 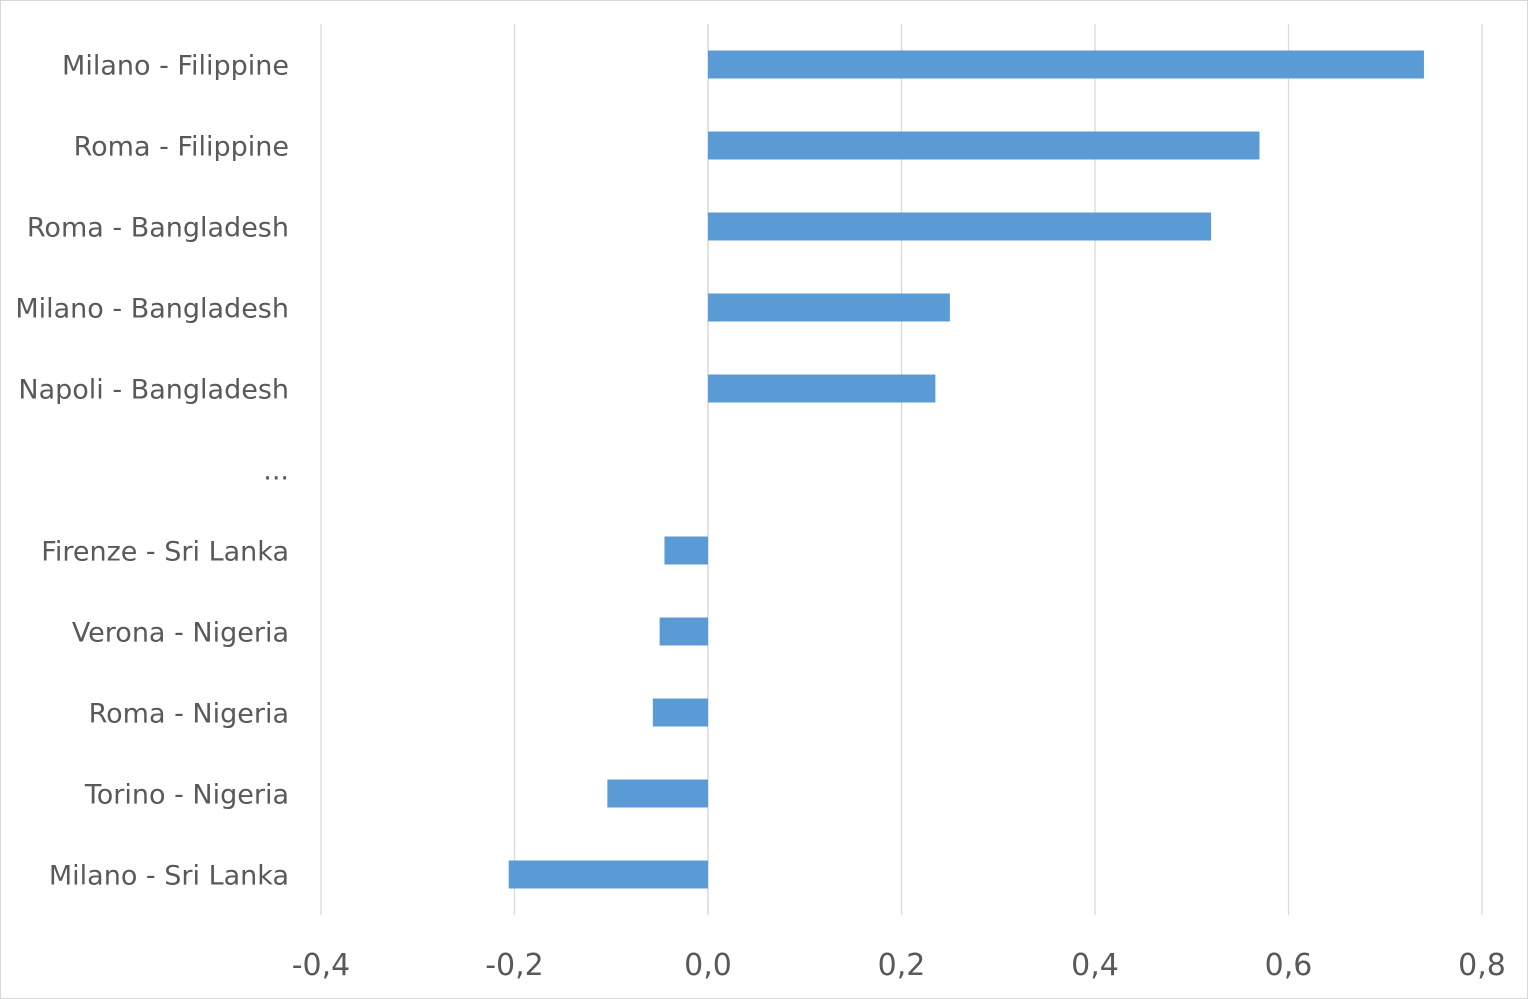 What do you see at coordinates (1482, 965) in the screenshot?
I see `x-tick-label: 0,8` at bounding box center [1482, 965].